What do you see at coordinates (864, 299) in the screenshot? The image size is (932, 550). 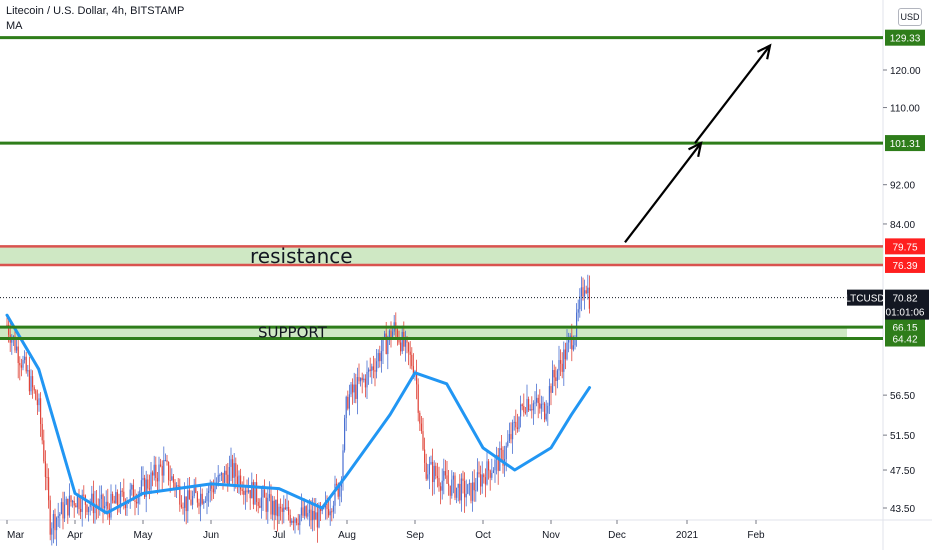 I see `symbol-tag: LTCUSD` at bounding box center [864, 299].